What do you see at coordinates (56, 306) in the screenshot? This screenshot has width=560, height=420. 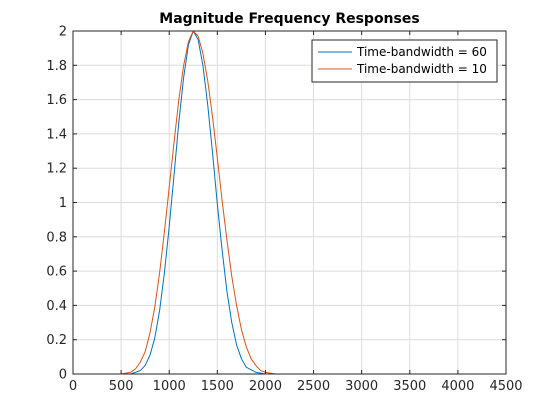 I see `y-tick-label: 0.4` at bounding box center [56, 306].